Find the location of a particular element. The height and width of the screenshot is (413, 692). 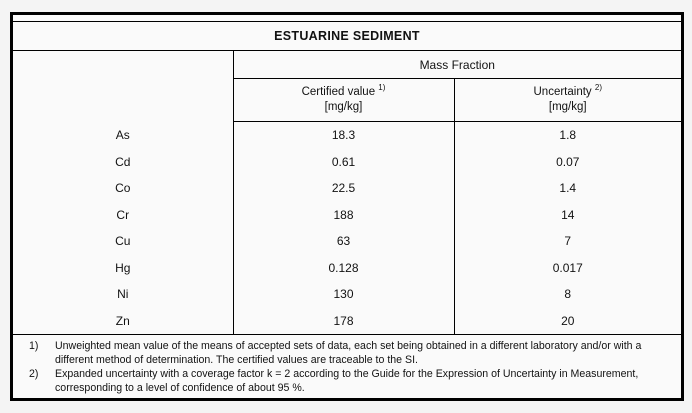

certified-value-cell: 22.5 is located at coordinates (343, 188).